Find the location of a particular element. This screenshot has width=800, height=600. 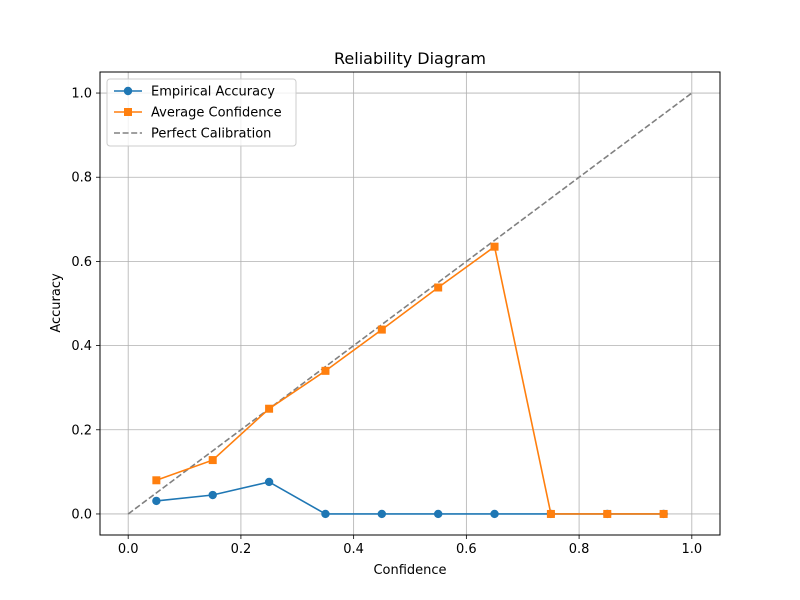

y-axis-label: Accuracy is located at coordinates (56, 303).